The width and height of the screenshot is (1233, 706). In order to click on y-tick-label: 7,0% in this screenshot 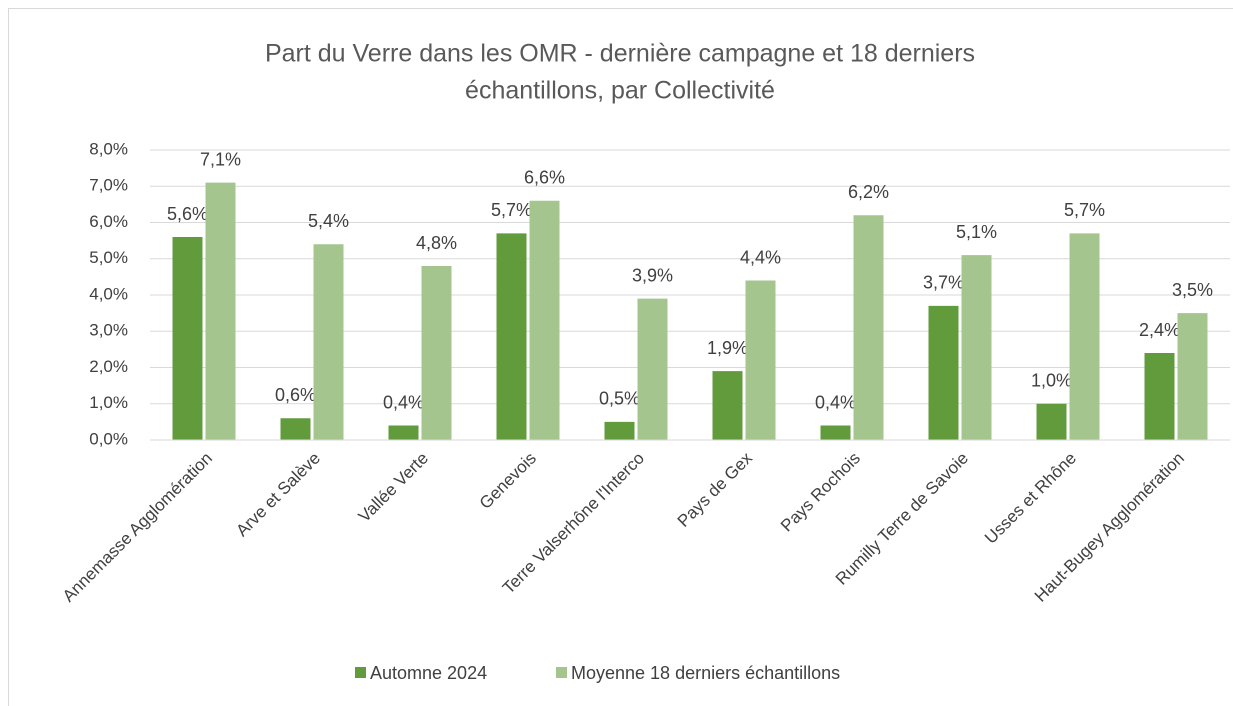, I will do `click(108, 185)`.